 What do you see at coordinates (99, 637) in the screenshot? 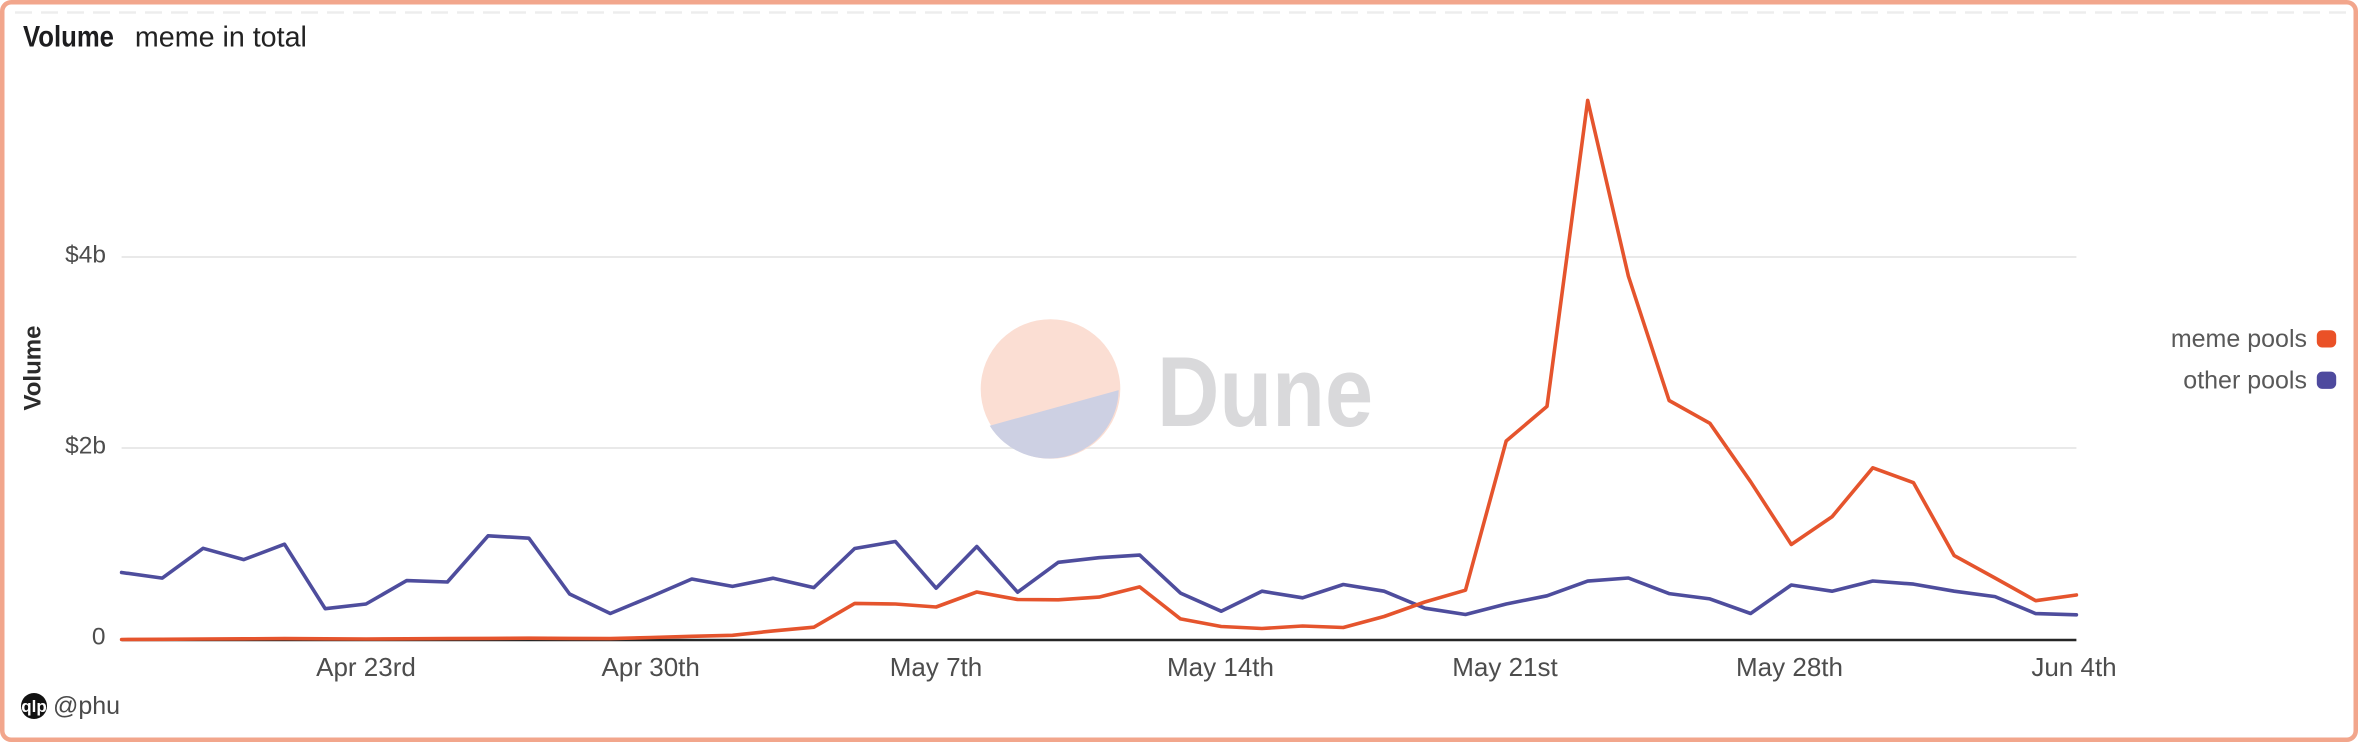
I see `svg-text: 0` at bounding box center [99, 637].